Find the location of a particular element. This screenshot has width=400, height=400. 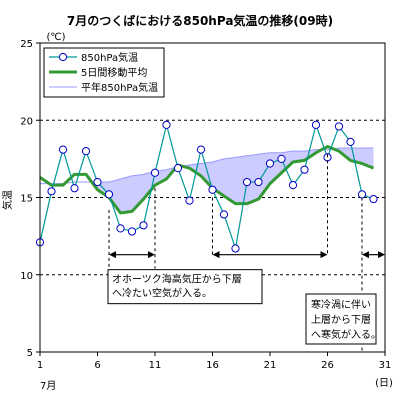

anno1-arrow-head-left is located at coordinates (112, 255).